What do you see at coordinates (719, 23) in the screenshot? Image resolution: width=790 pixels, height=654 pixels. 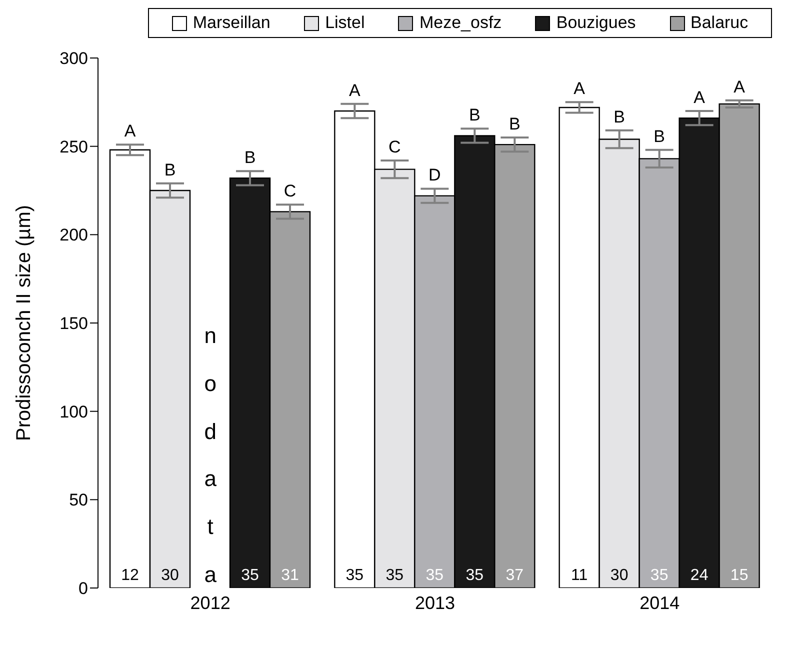 I see `legend-label: Balaruc` at bounding box center [719, 23].